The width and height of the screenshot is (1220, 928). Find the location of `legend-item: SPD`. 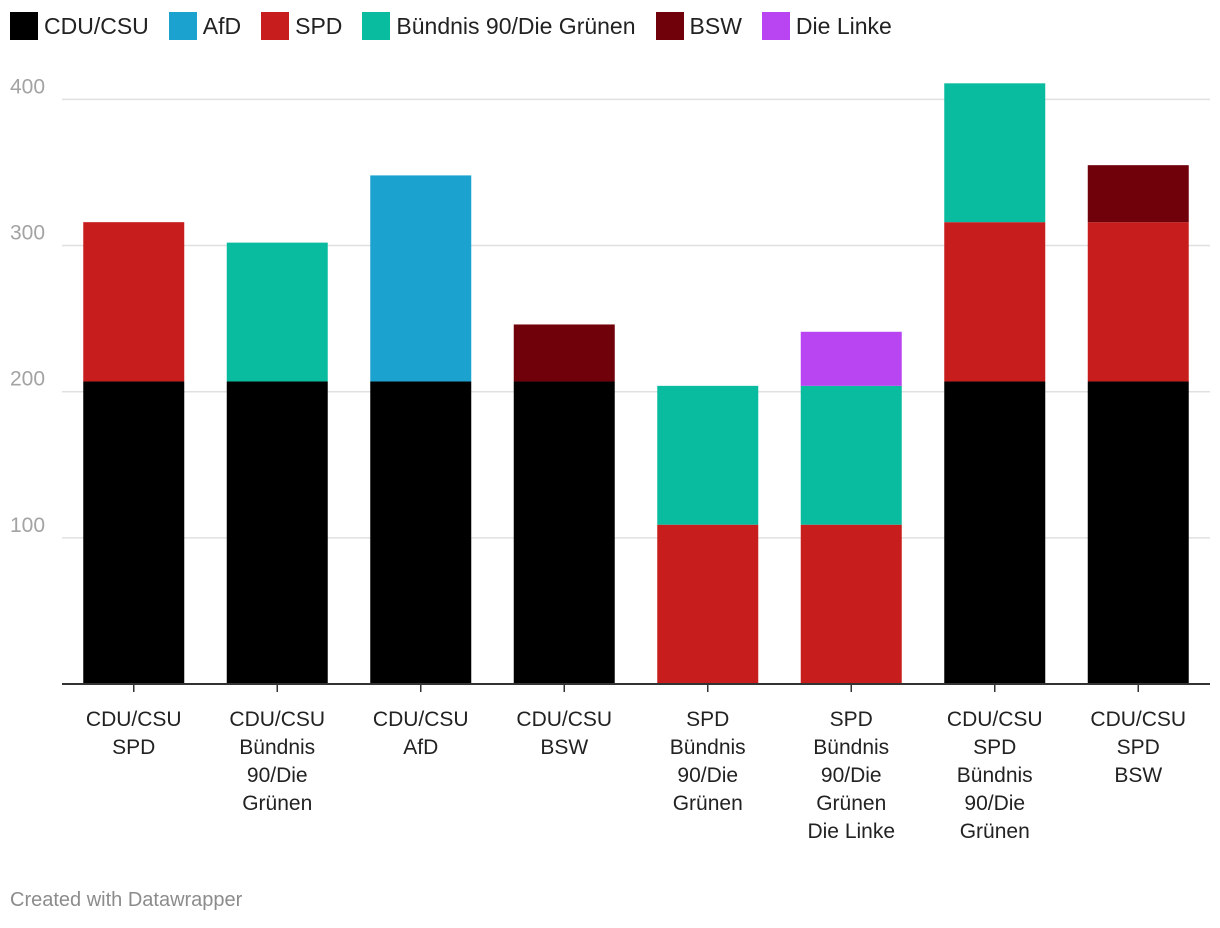

legend-item: SPD is located at coordinates (301, 26).